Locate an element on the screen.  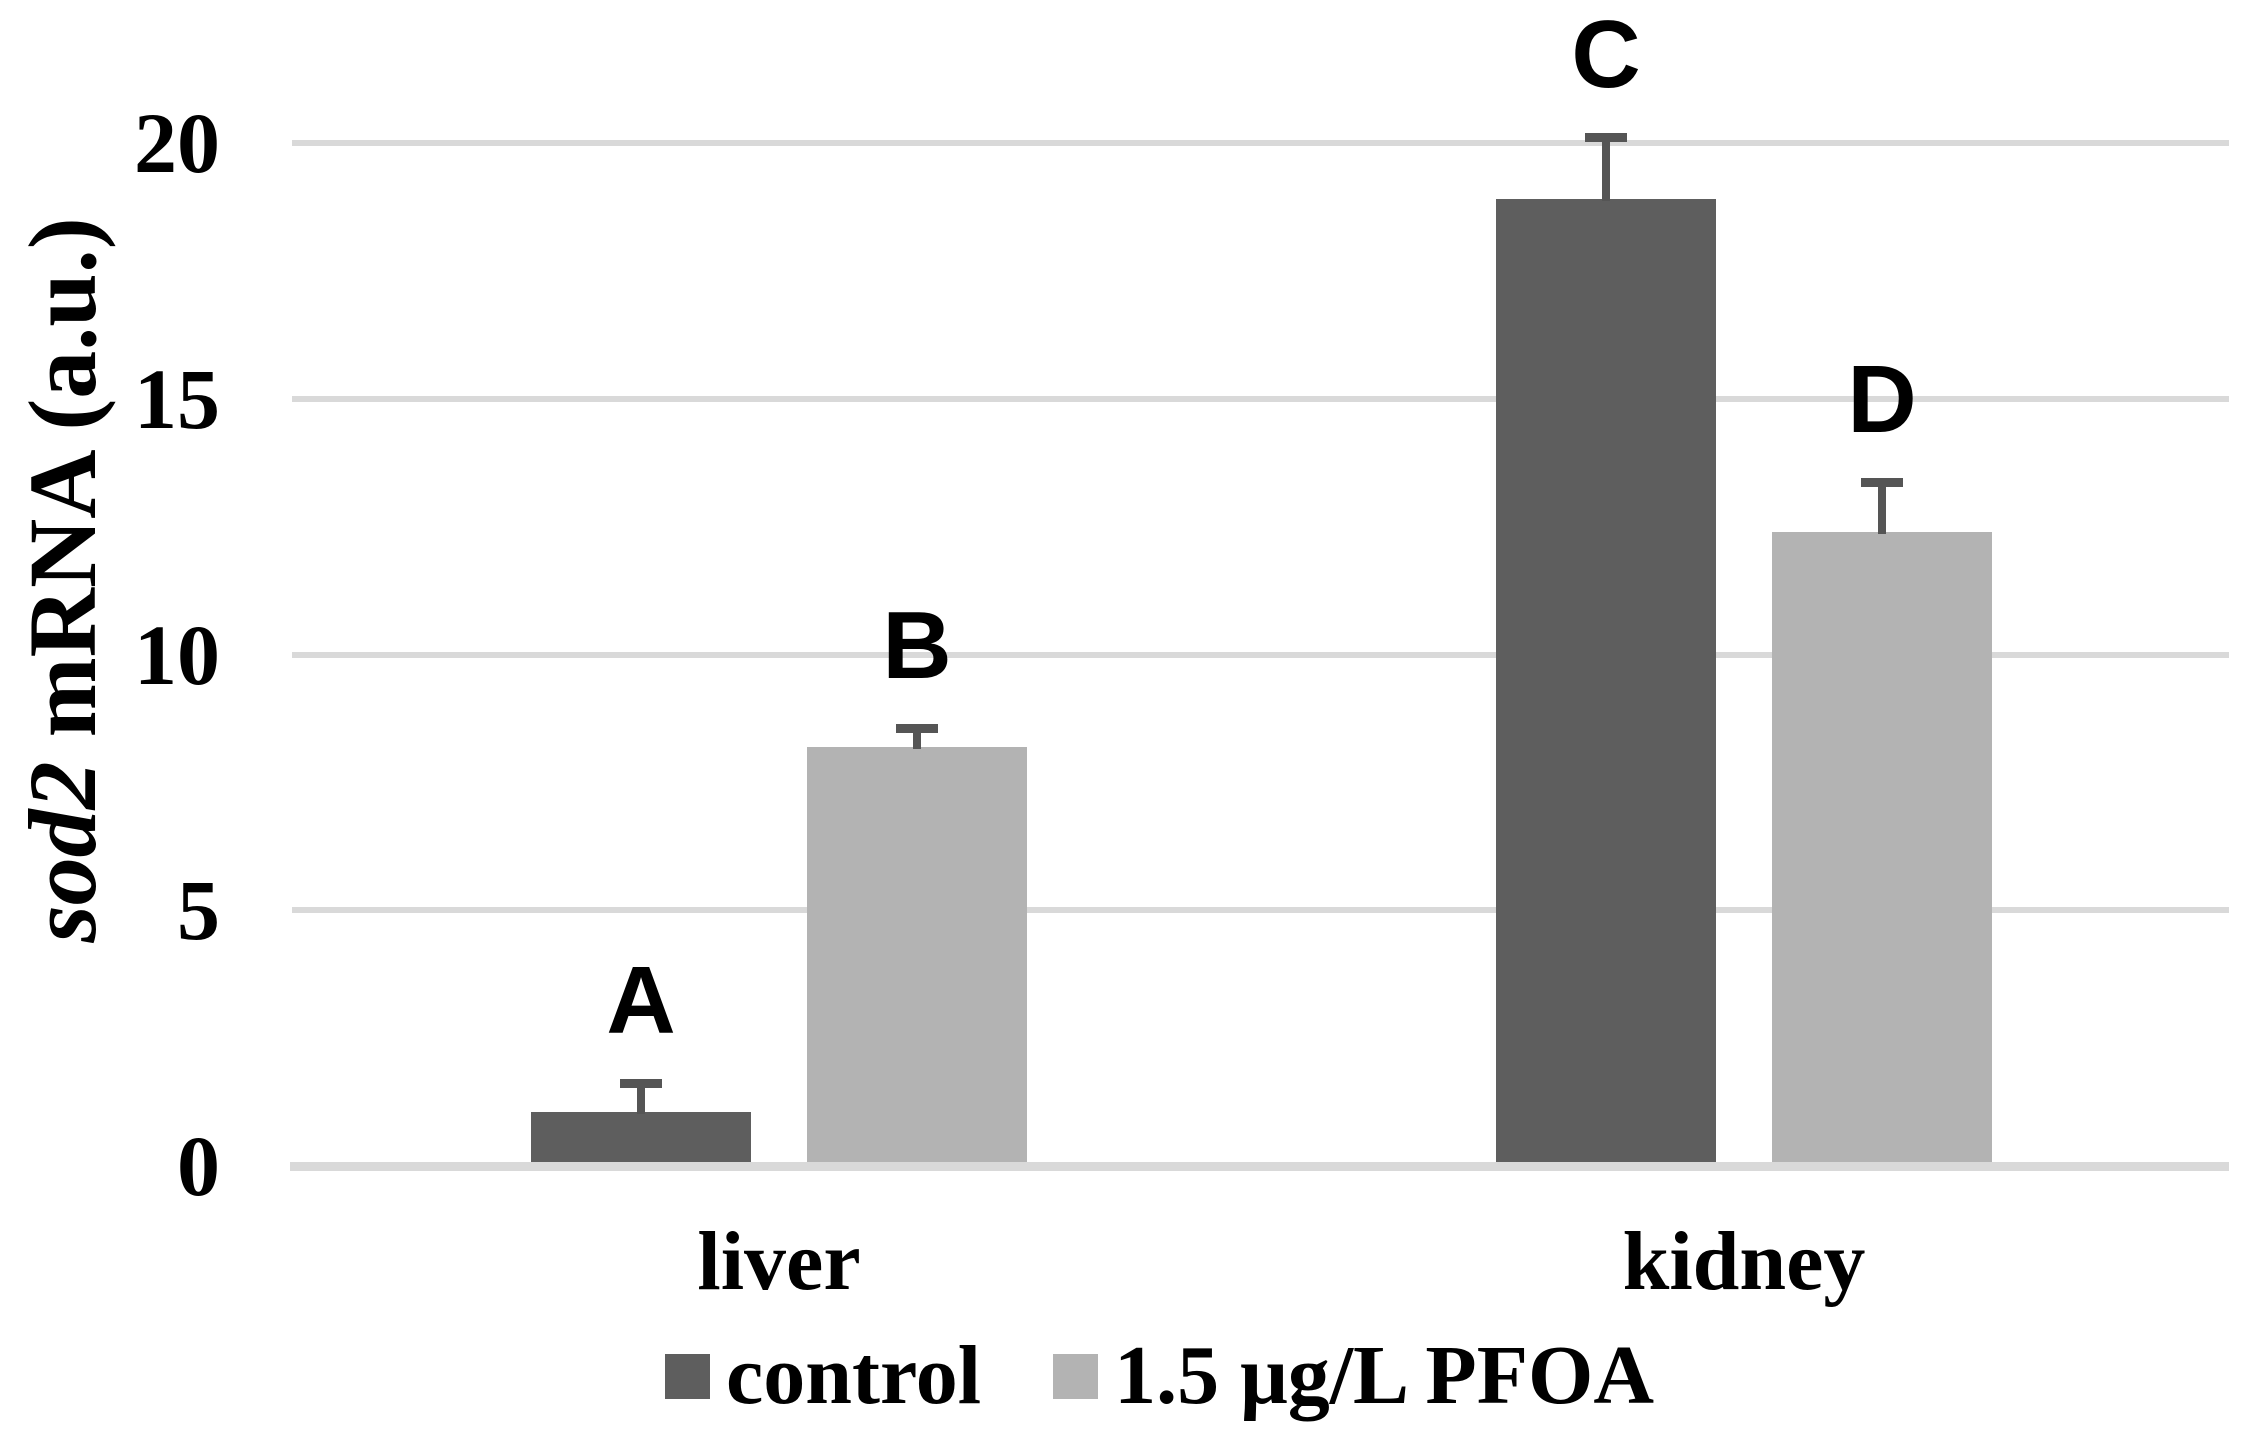
error-bar-cap-A is located at coordinates (641, 1083).